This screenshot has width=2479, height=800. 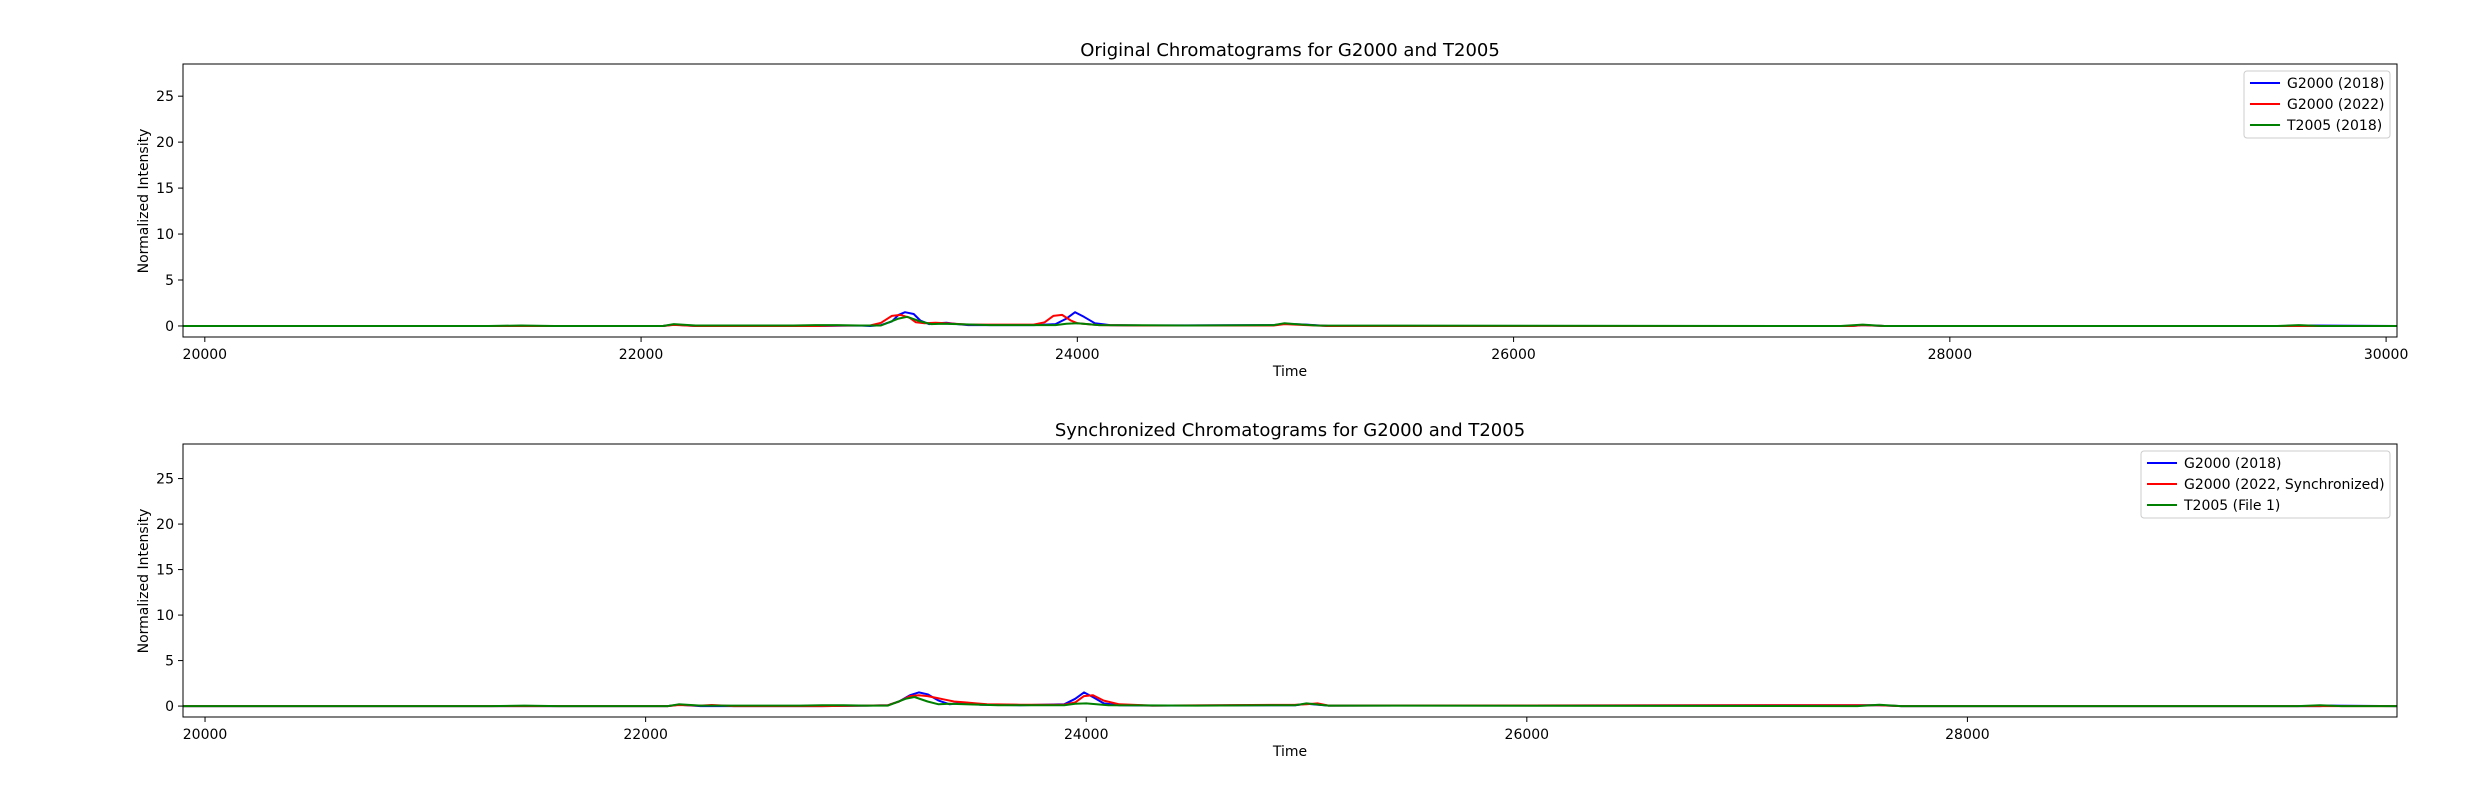 I want to click on x-axis-ticks: 20000 22000 24000 26000 28000, so click(x=1086, y=730).